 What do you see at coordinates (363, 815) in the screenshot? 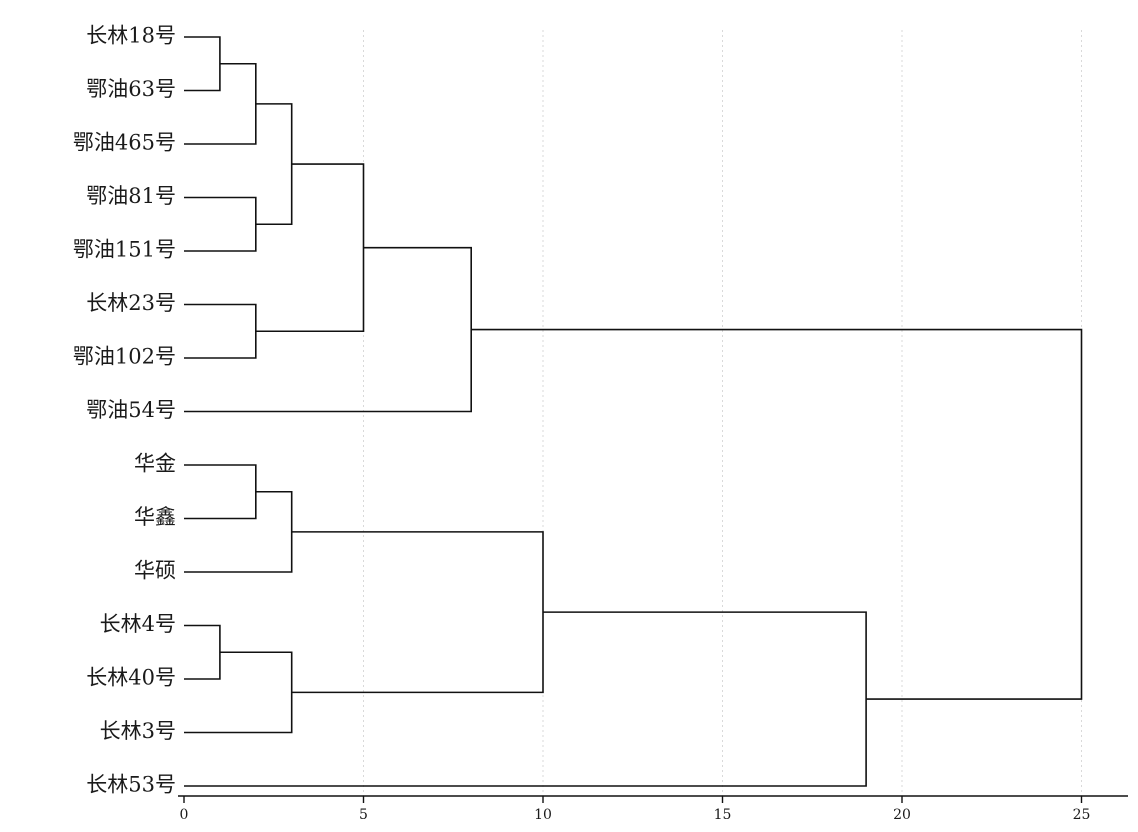
I see `x-tick-label: 5` at bounding box center [363, 815].